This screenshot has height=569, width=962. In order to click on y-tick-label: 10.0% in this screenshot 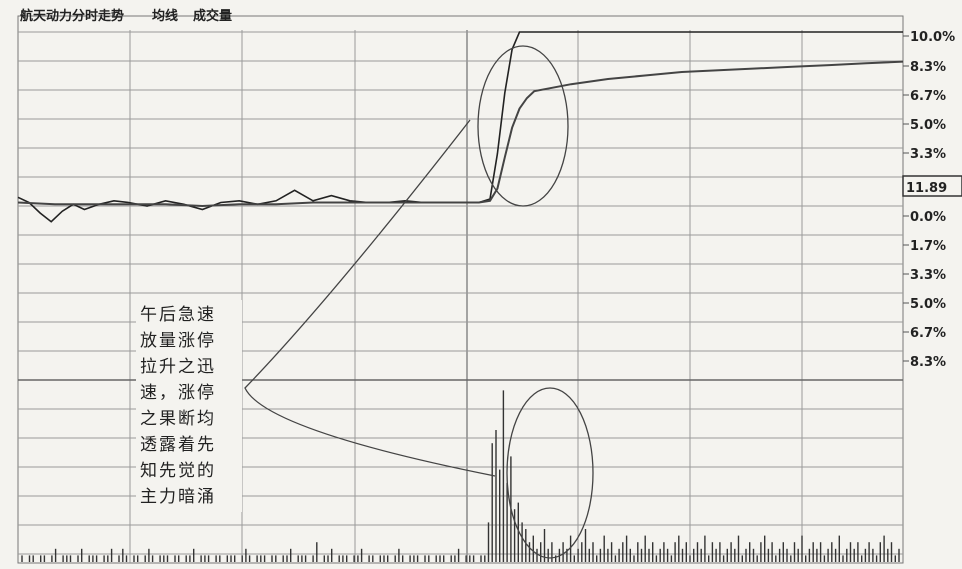, I will do `click(932, 37)`.